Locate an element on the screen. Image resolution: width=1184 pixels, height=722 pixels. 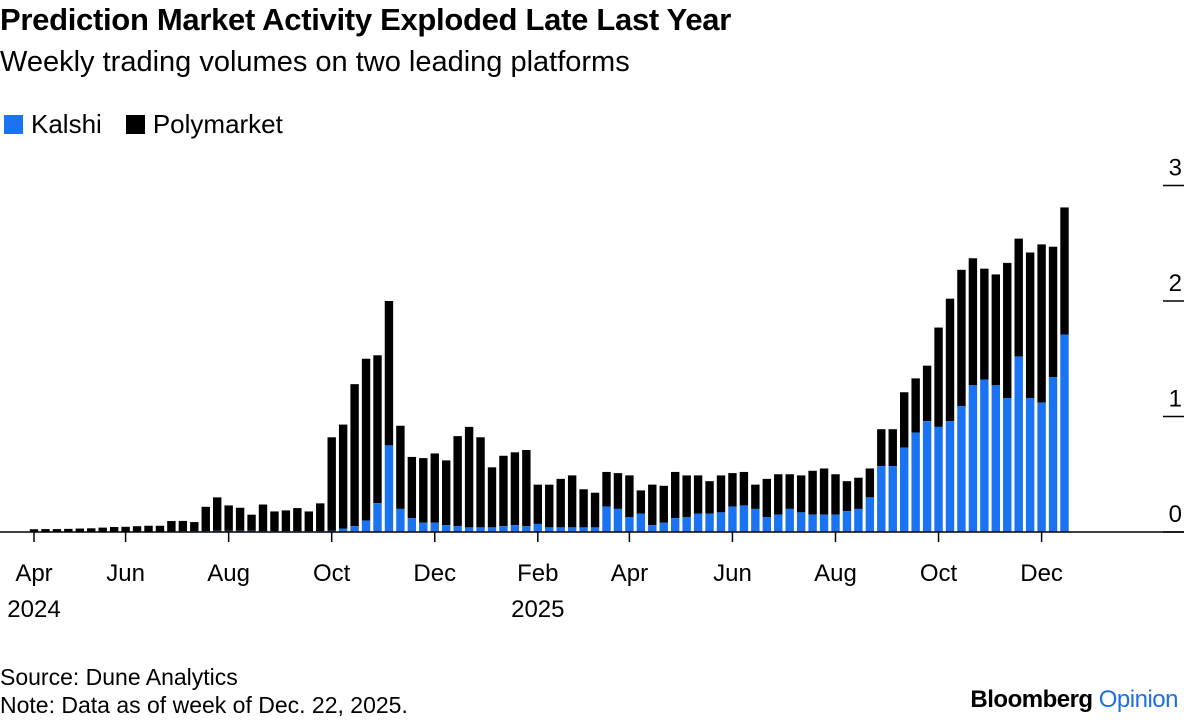
y-tick-label: 0 is located at coordinates (1175, 514).